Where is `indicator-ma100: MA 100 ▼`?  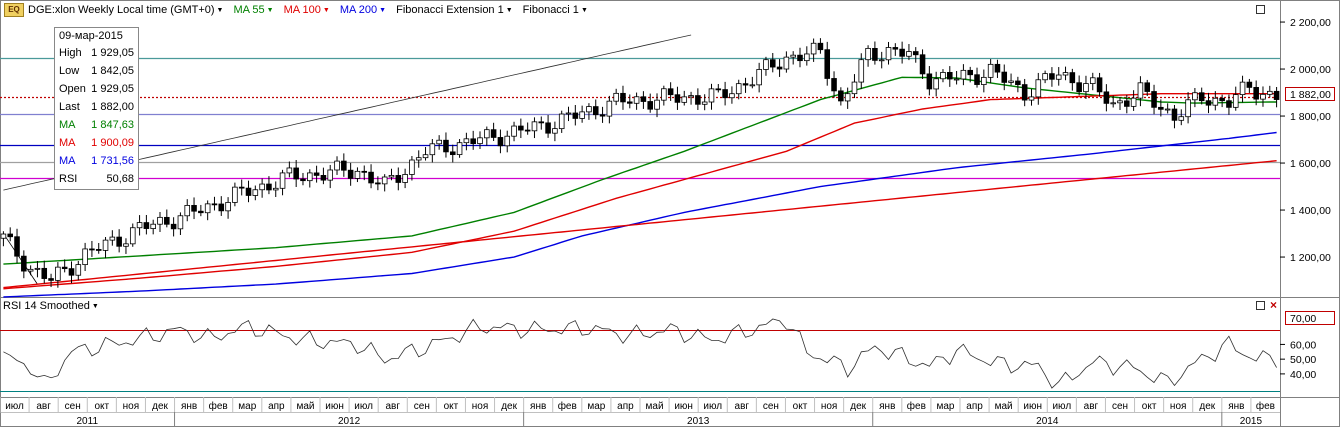
indicator-ma100: MA 100 ▼ is located at coordinates (306, 10).